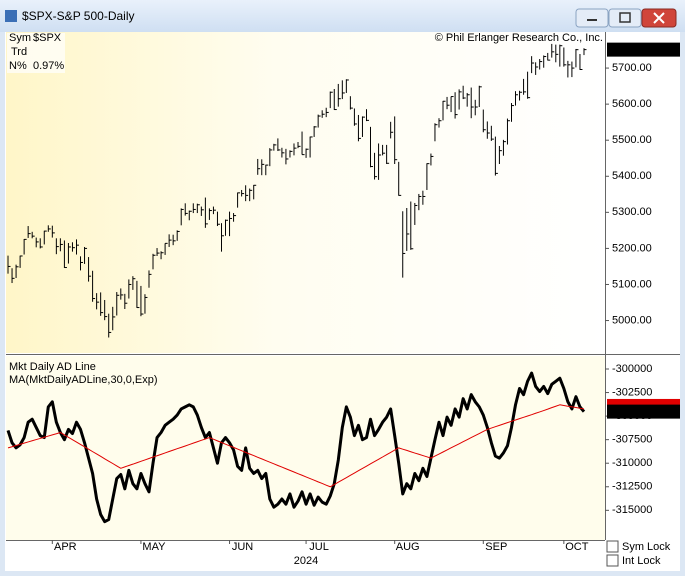 The height and width of the screenshot is (576, 685). Describe the element at coordinates (632, 68) in the screenshot. I see `y-tick-label: 5700.00` at that location.